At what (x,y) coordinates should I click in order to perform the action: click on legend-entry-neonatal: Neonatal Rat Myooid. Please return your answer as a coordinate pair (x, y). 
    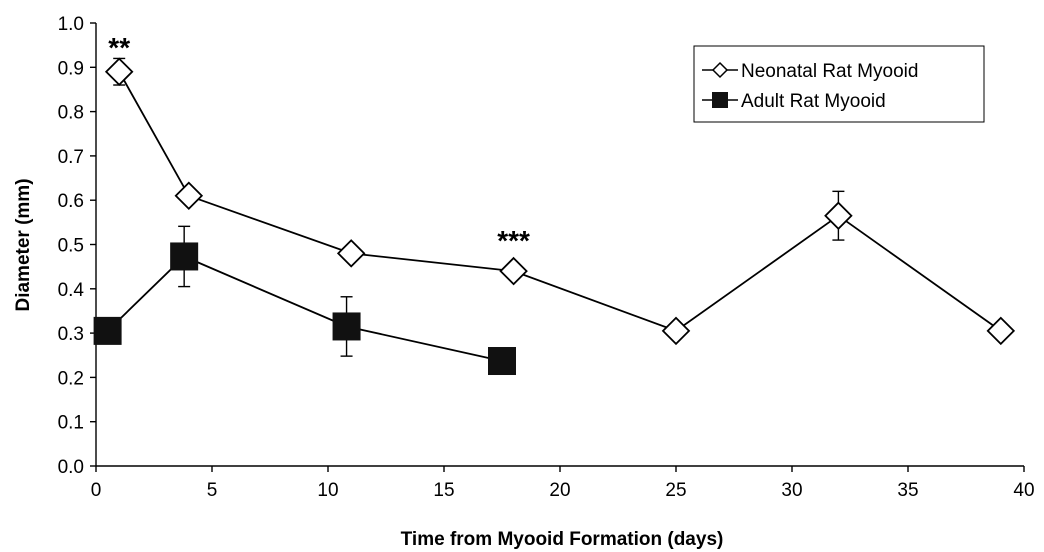
    Looking at the image, I should click on (810, 71).